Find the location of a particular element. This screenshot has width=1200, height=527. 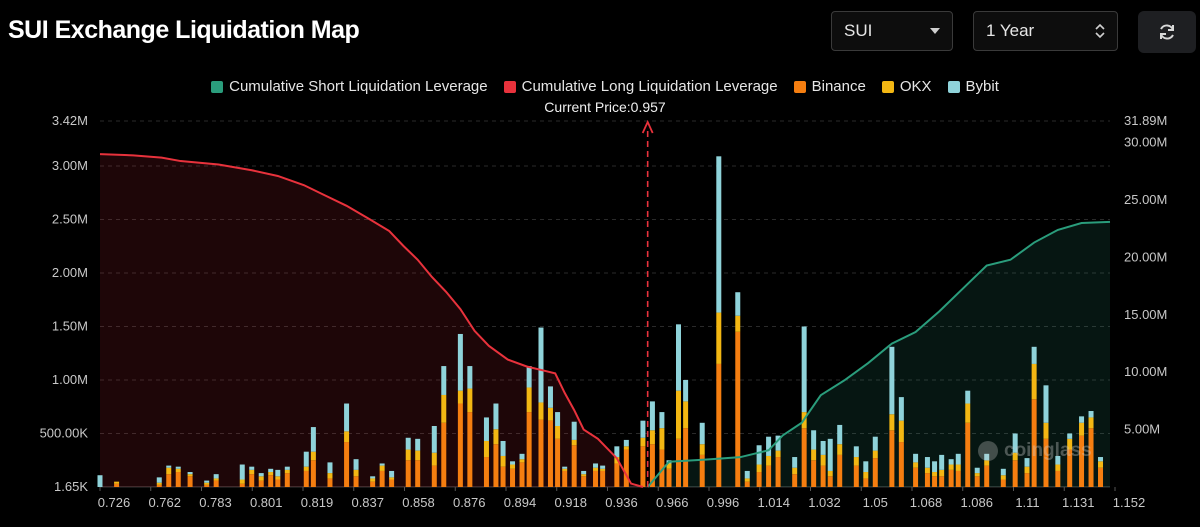

x-tick-label: 0.894 is located at coordinates (520, 502).